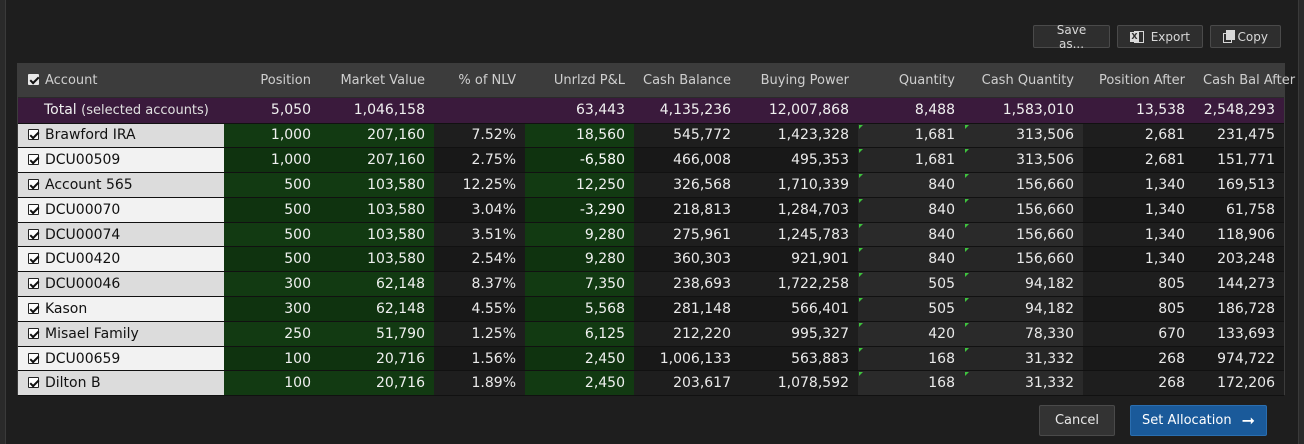 The height and width of the screenshot is (444, 1304). I want to click on cash-balance-cell: 203,617, so click(687, 383).